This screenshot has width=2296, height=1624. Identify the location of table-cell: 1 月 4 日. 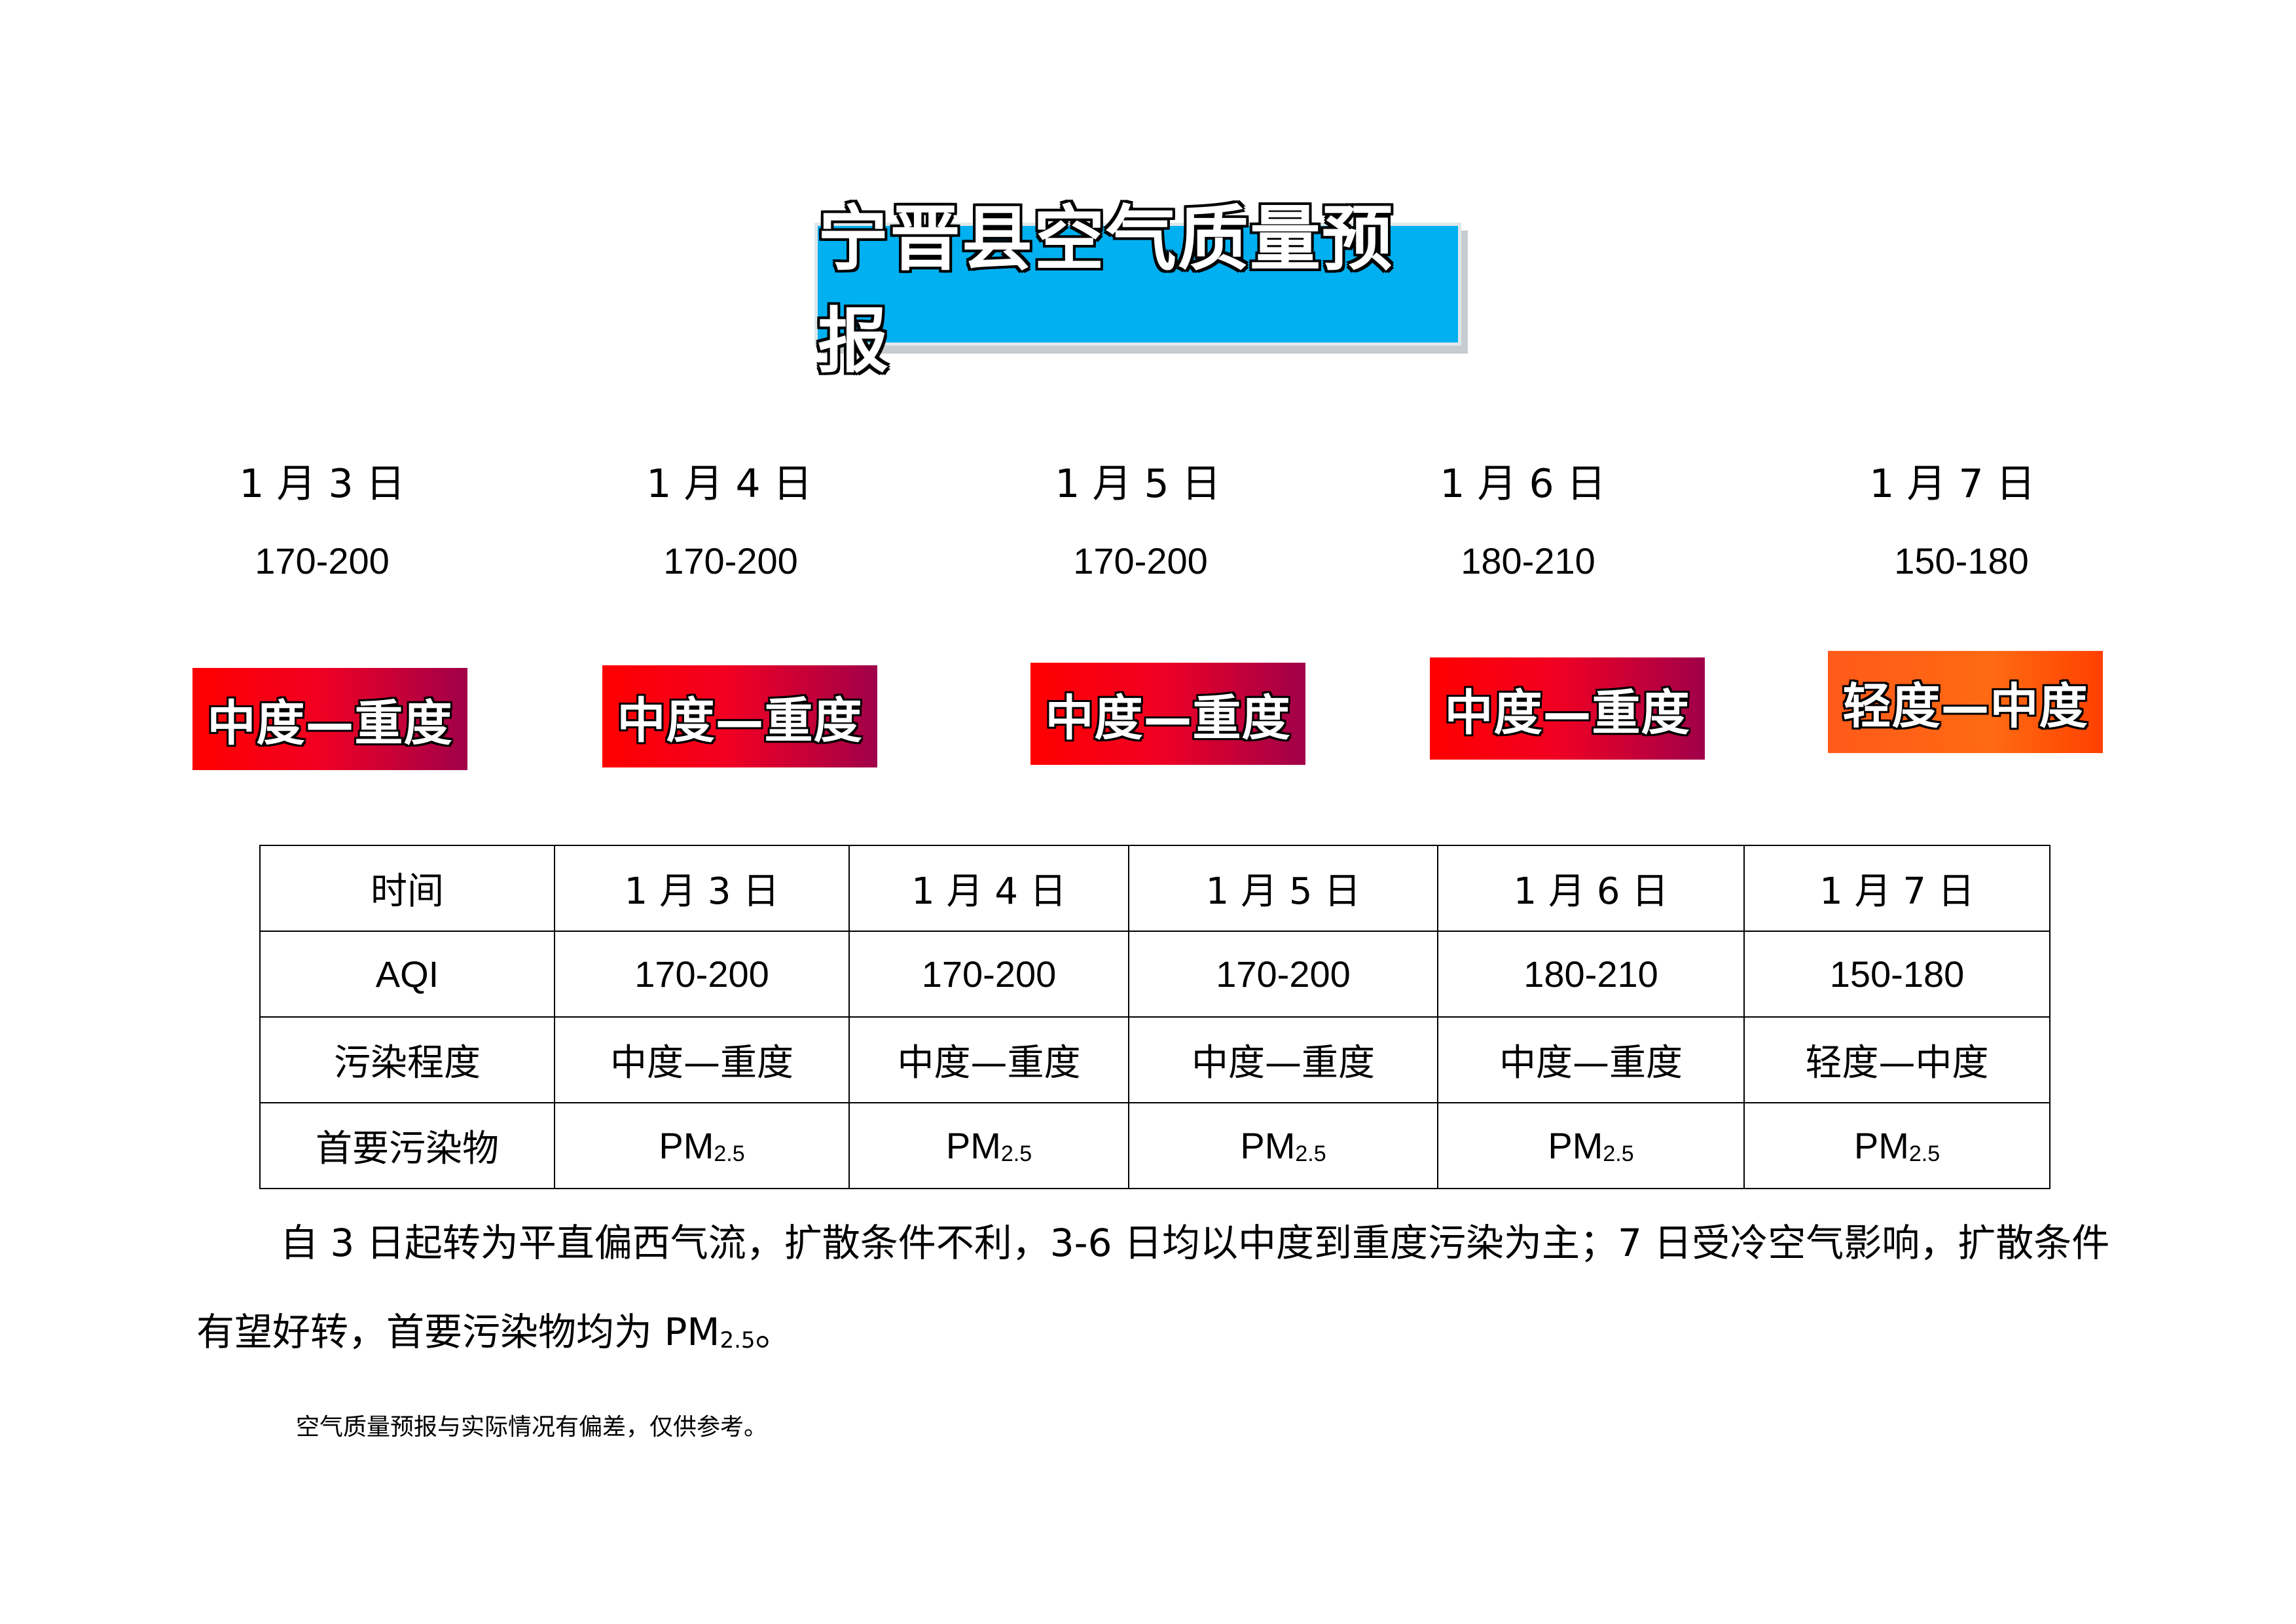
(988, 888).